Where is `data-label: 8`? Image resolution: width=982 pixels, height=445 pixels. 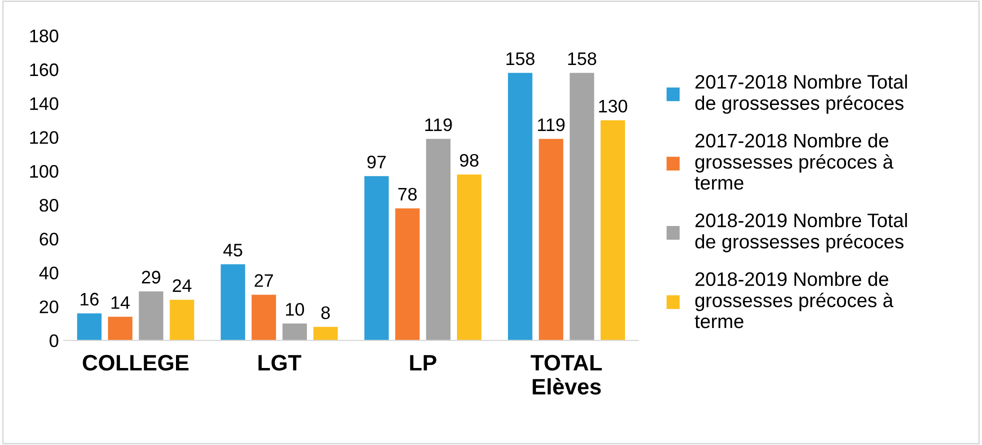
data-label: 8 is located at coordinates (325, 313).